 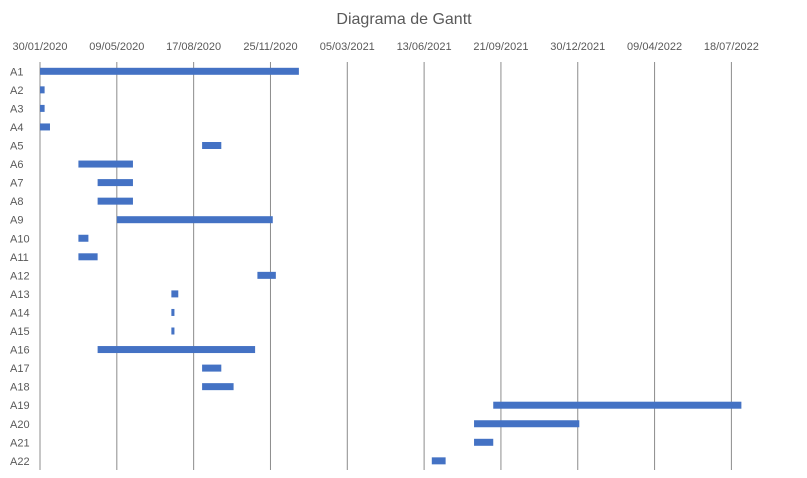 I want to click on gantt-bar-a11, so click(x=88, y=257).